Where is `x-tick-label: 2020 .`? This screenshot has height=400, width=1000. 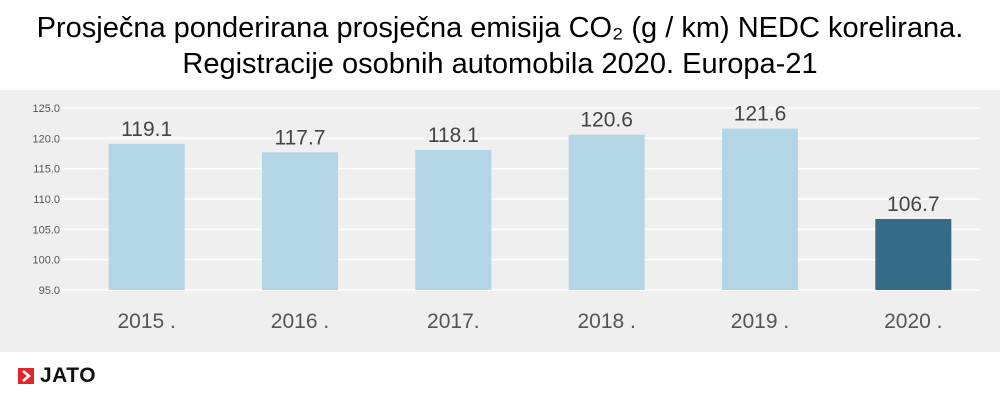
x-tick-label: 2020 . is located at coordinates (913, 321).